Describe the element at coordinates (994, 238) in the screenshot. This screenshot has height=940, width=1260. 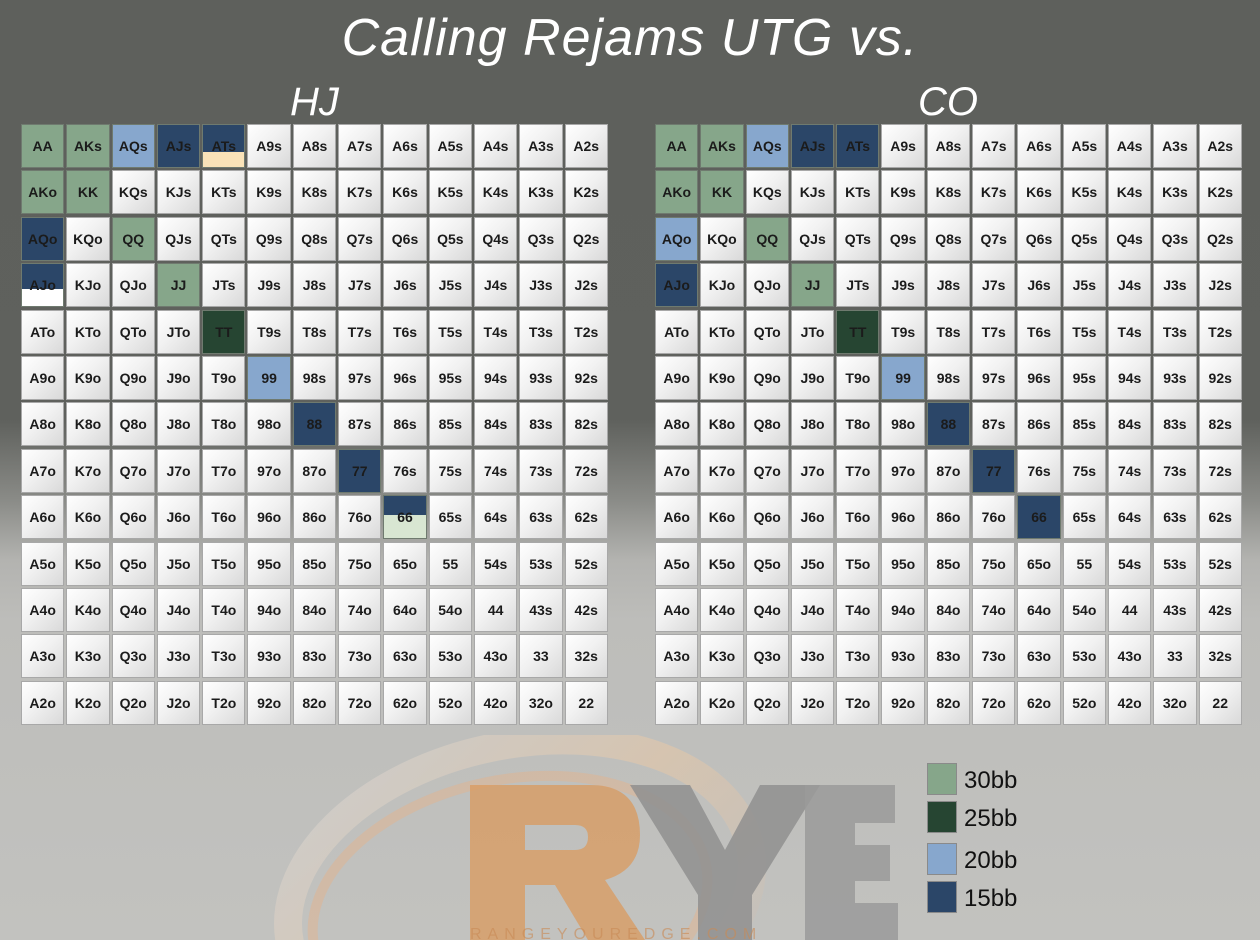
I see `hand-cell-Q7s: Q7s` at that location.